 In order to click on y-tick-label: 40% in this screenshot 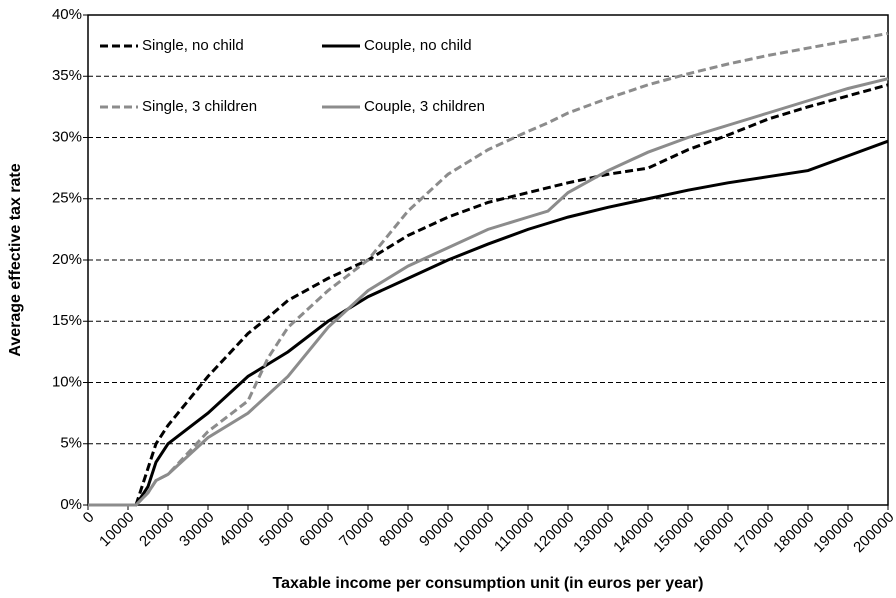, I will do `click(67, 14)`.